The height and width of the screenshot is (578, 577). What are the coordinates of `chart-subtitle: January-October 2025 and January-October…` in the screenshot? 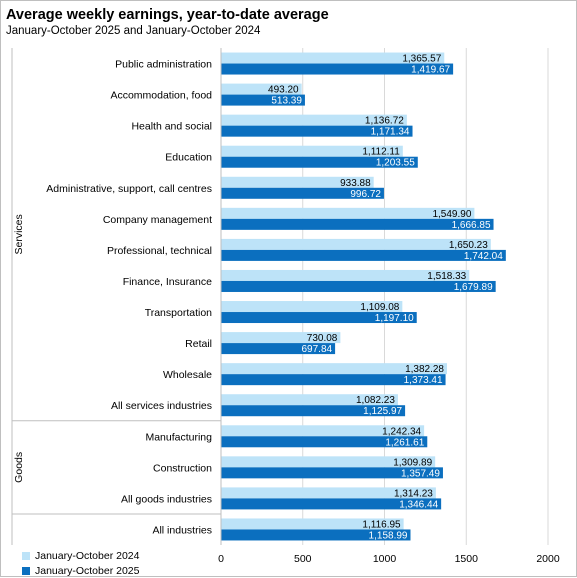 It's located at (133, 31).